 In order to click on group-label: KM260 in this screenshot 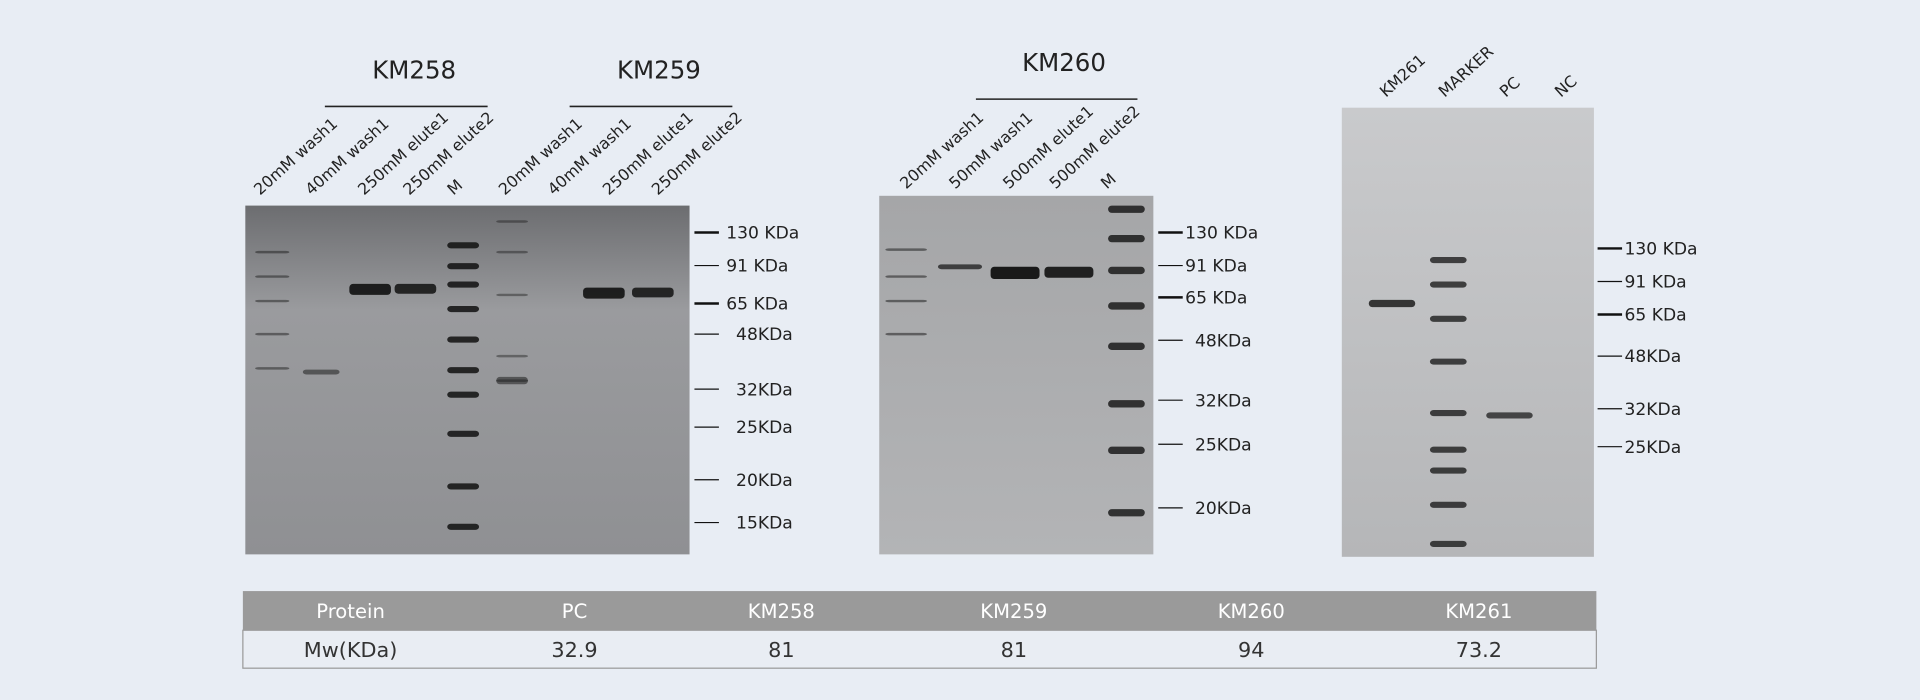, I will do `click(1064, 62)`.